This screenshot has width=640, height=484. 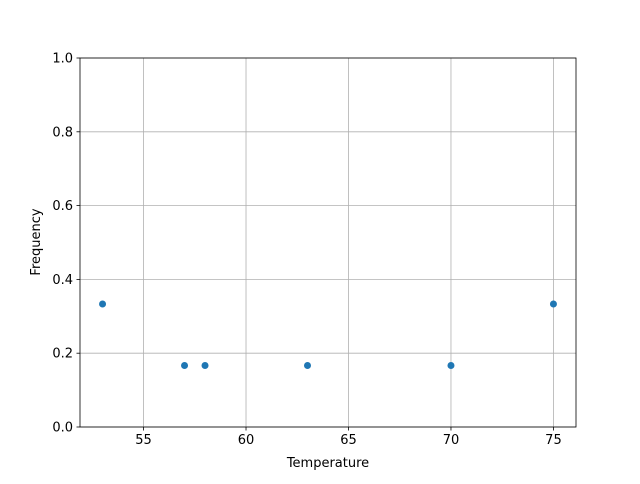 I want to click on x-tick-label: 65, so click(x=348, y=440).